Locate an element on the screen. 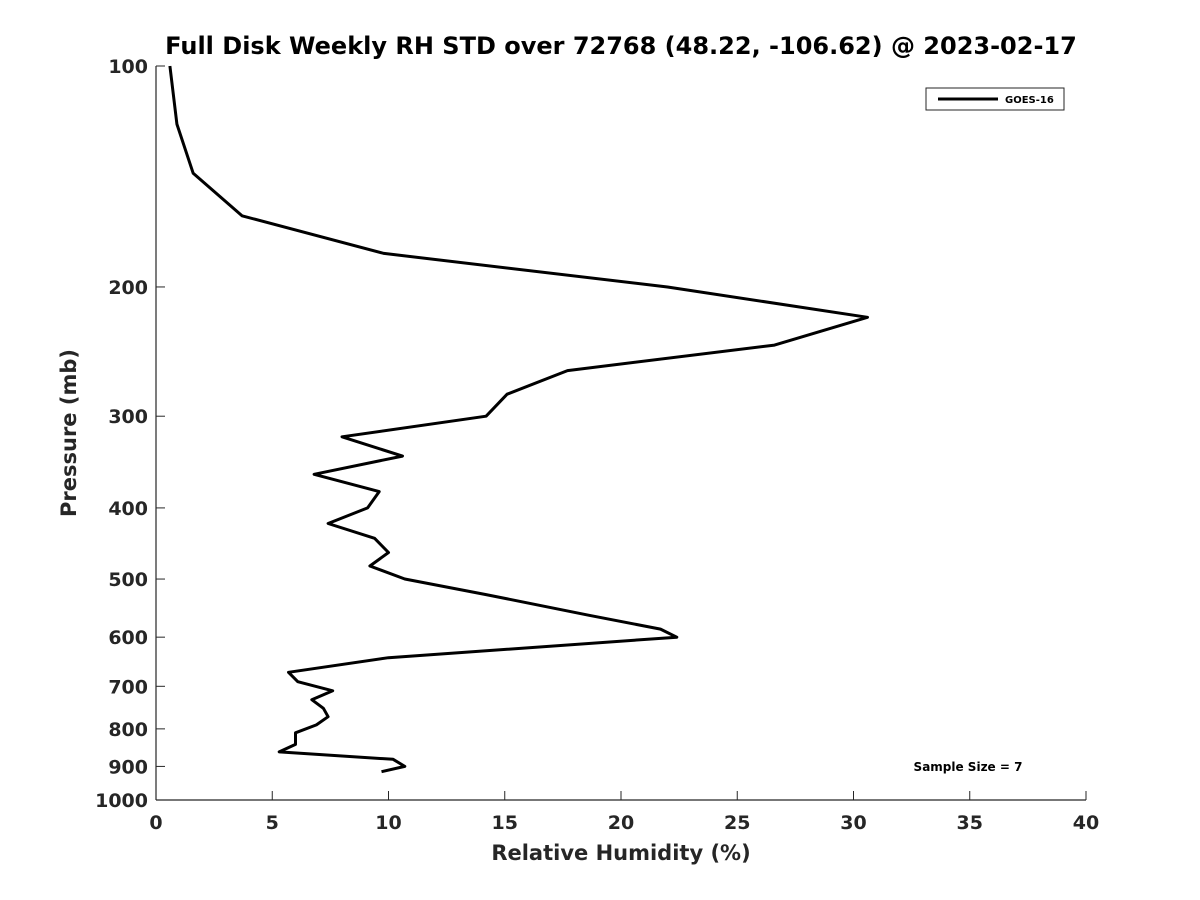 This screenshot has height=900, width=1200. y-tick-label: 500 is located at coordinates (128, 580).